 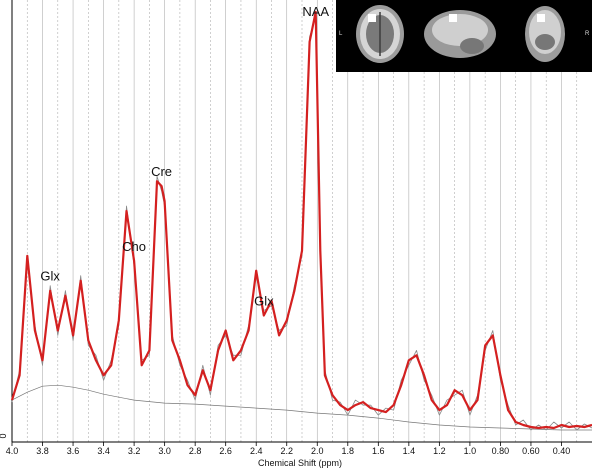 I want to click on x-tick-label: 3.2, so click(x=134, y=451).